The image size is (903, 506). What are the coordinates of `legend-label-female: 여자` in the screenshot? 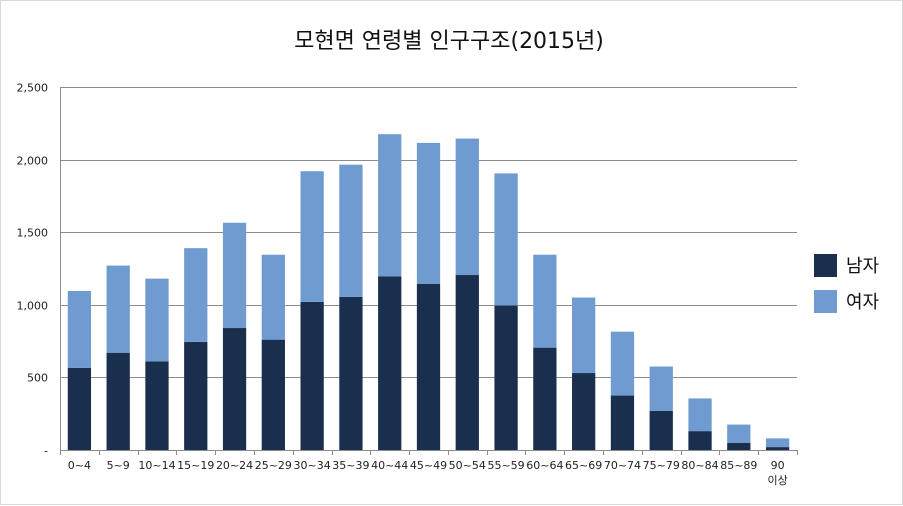 It's located at (863, 302).